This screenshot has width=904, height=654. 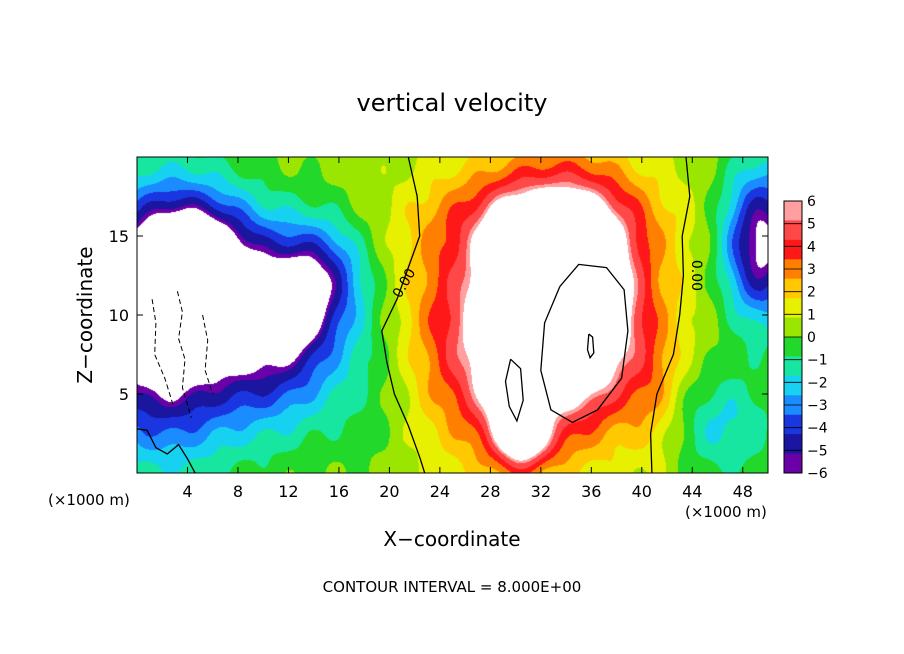 What do you see at coordinates (811, 225) in the screenshot?
I see `colorbar-label: 5` at bounding box center [811, 225].